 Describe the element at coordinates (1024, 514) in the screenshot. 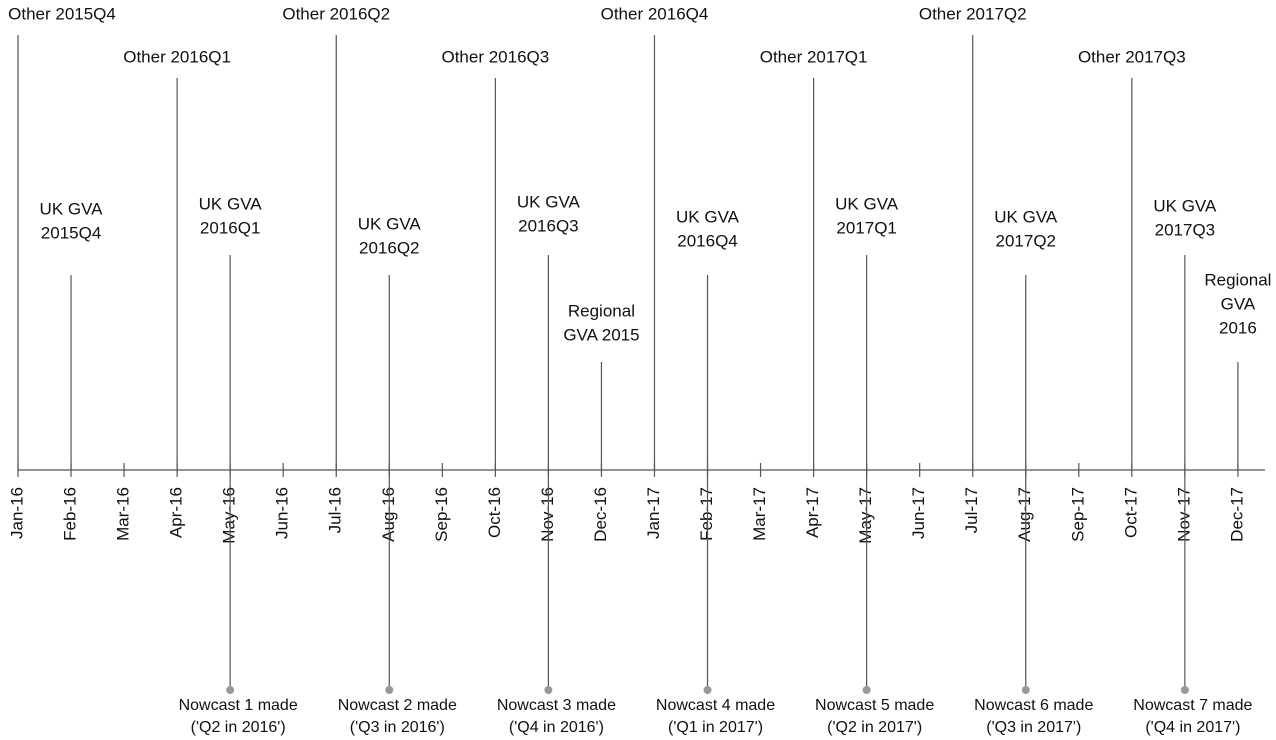

I see `month-label: Aug-17` at that location.